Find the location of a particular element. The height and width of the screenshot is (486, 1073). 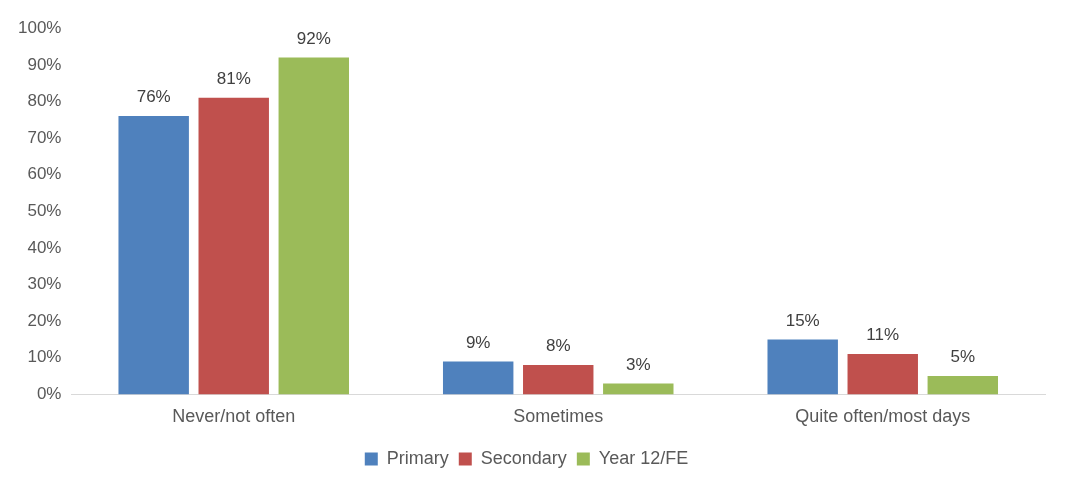

legend-label: Year 12/FE is located at coordinates (643, 457).